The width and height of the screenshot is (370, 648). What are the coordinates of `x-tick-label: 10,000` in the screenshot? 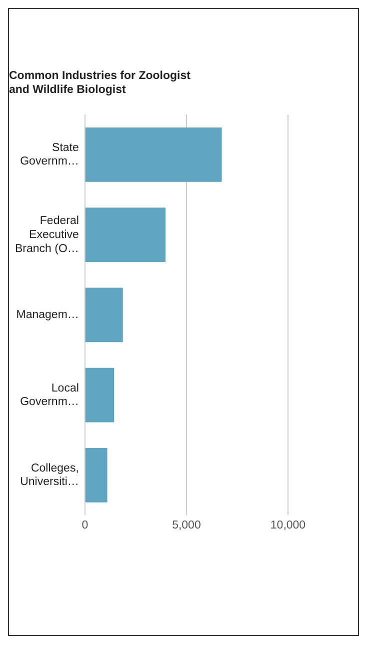 It's located at (288, 525).